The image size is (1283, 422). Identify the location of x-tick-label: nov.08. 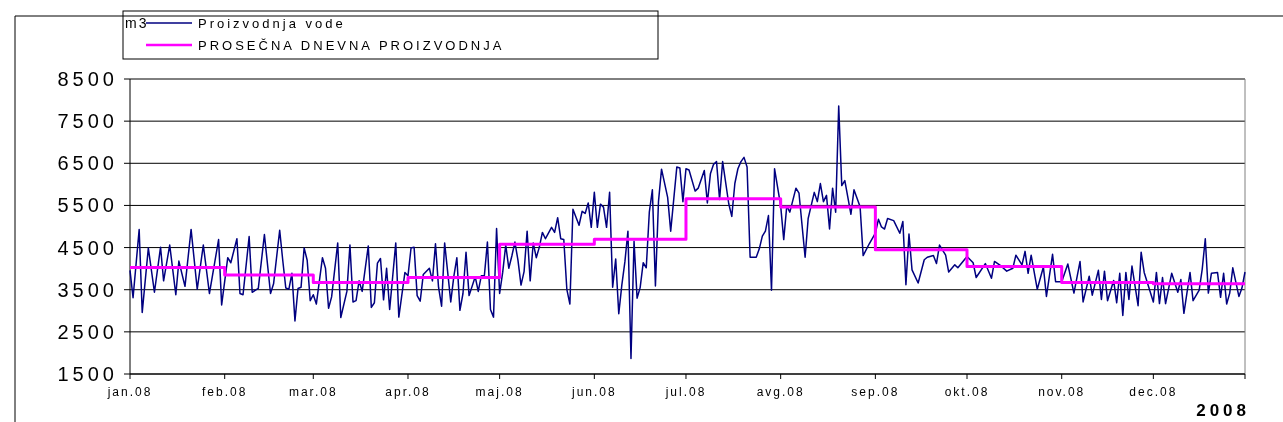
(1062, 392).